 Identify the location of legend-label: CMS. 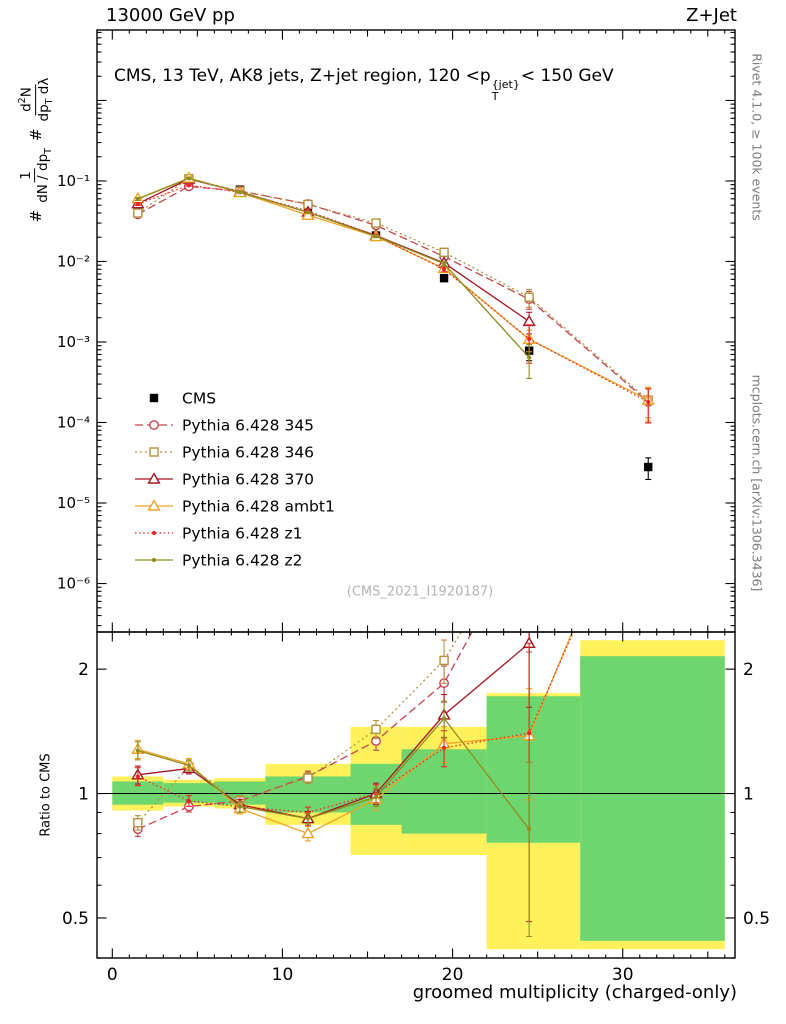
(199, 399).